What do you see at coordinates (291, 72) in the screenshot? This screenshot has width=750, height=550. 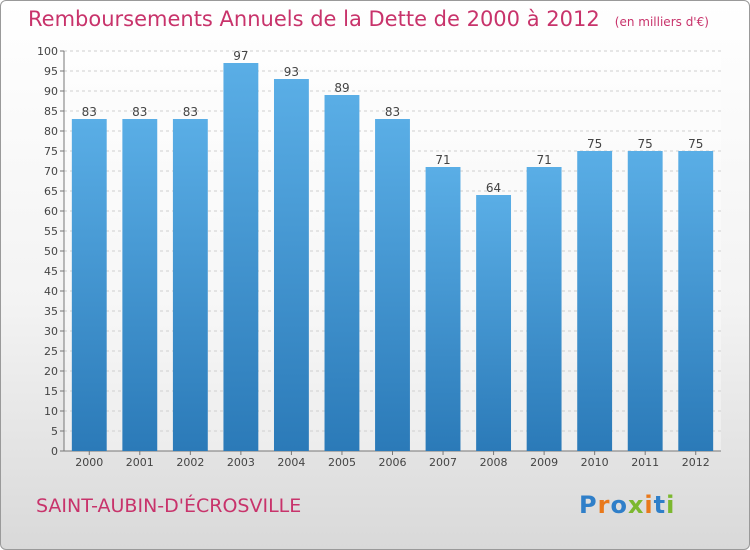 I see `bar-value-label: 93` at bounding box center [291, 72].